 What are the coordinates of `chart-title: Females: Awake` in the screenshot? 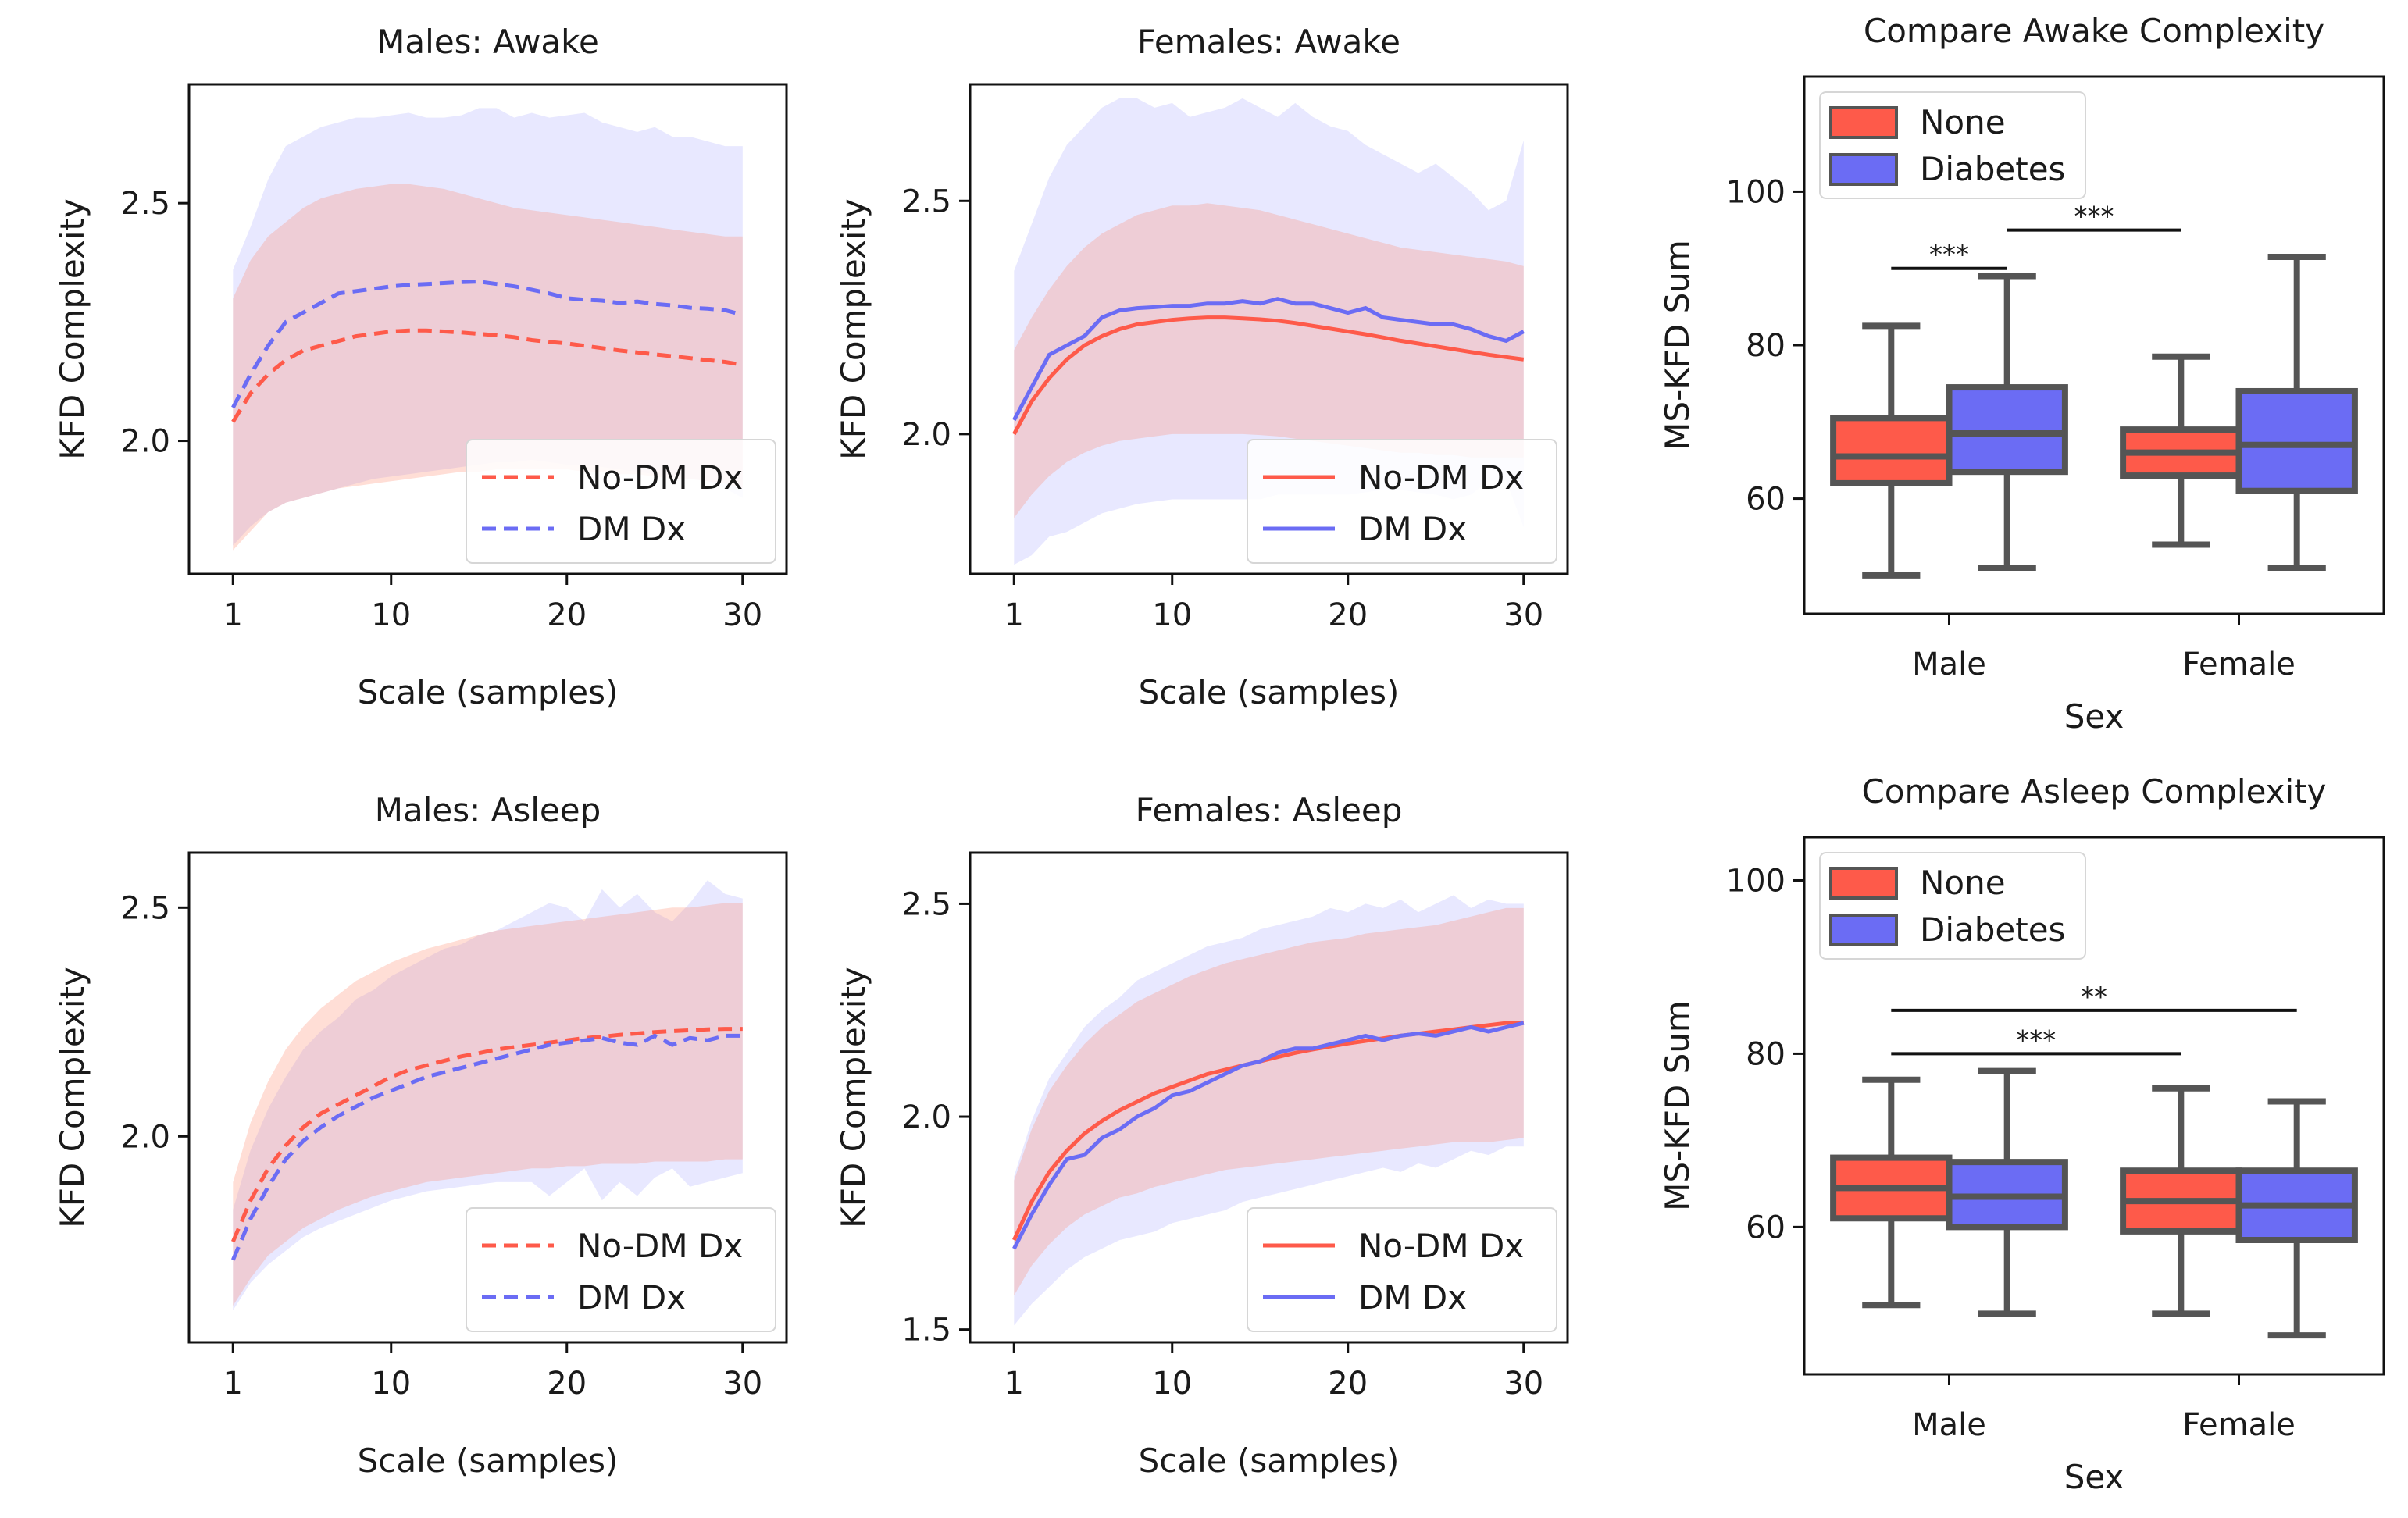 It's located at (1268, 42).